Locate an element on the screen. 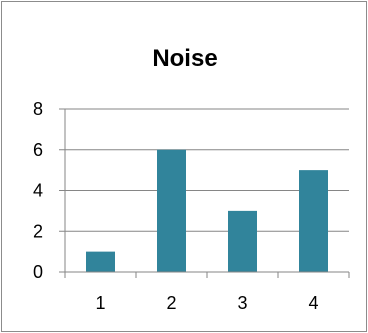 This screenshot has width=368, height=333. y-tick-labels: 0 2 4 6 8 is located at coordinates (38, 190).